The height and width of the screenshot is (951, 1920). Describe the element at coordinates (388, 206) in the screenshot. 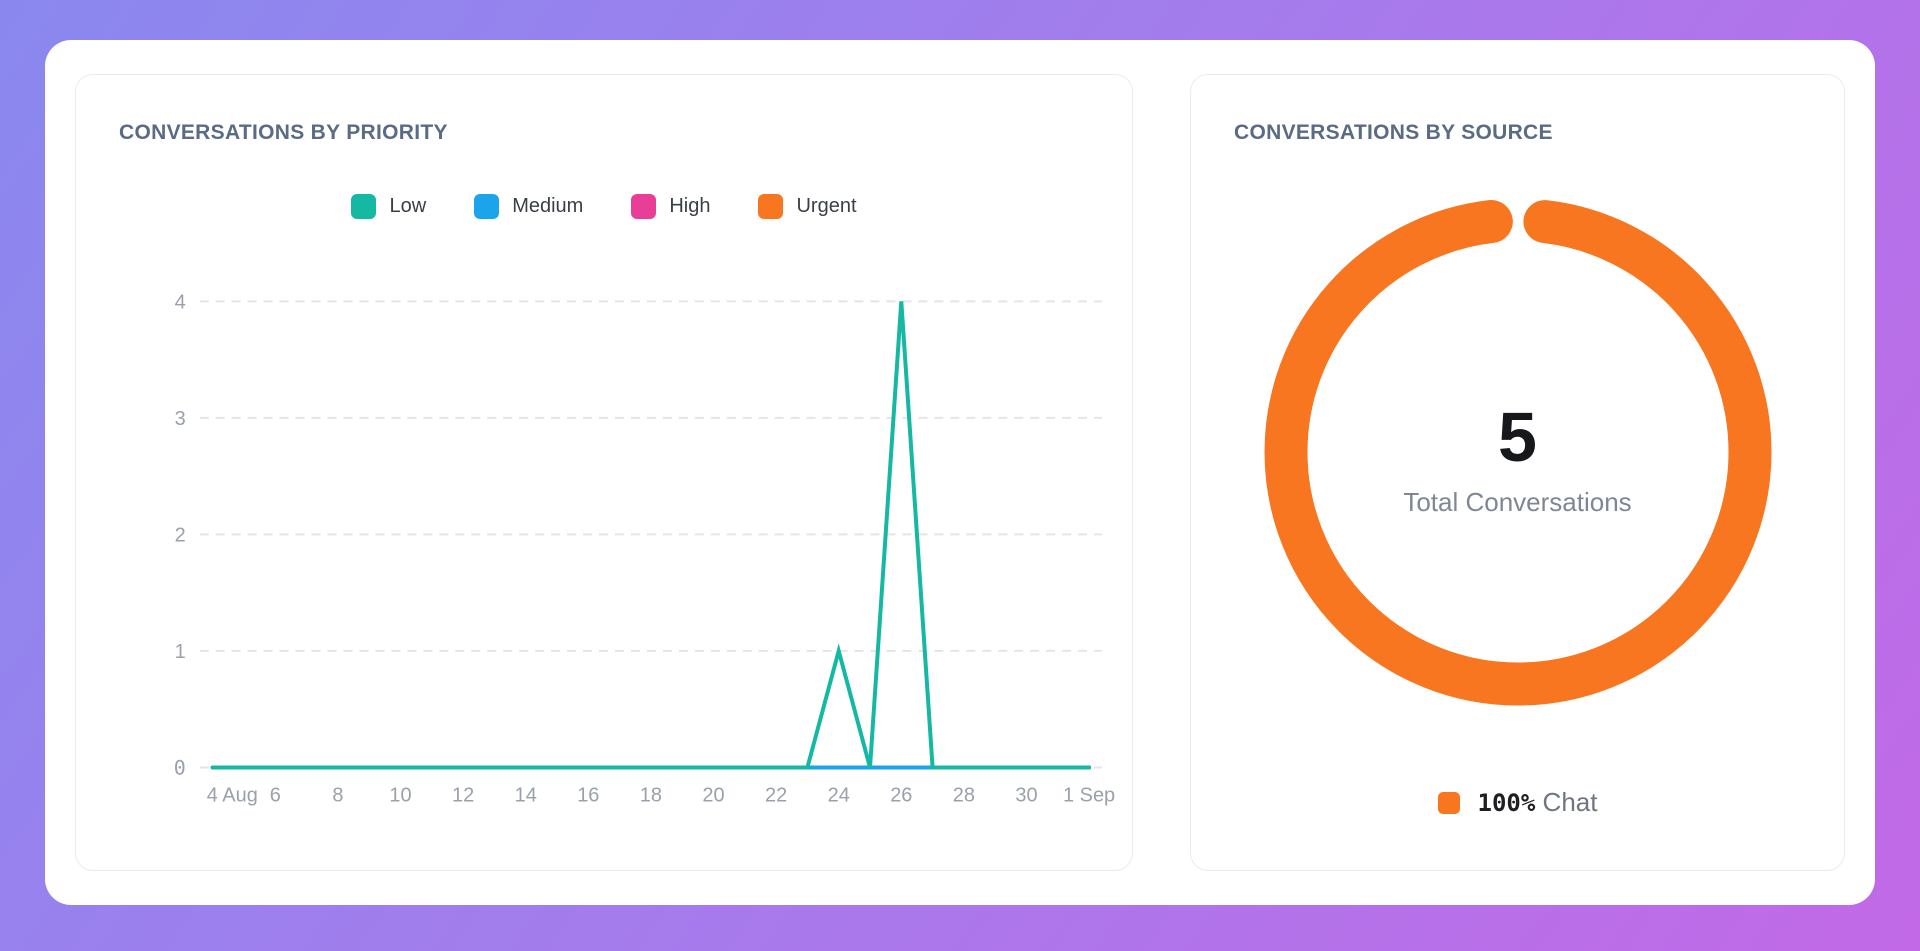

I see `legend-item-low: Low` at that location.